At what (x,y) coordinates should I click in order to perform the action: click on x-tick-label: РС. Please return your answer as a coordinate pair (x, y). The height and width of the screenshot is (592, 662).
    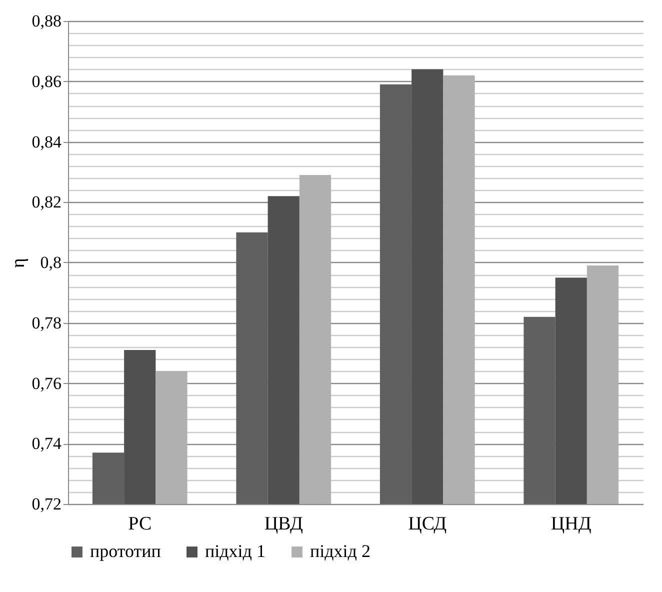
    Looking at the image, I should click on (140, 524).